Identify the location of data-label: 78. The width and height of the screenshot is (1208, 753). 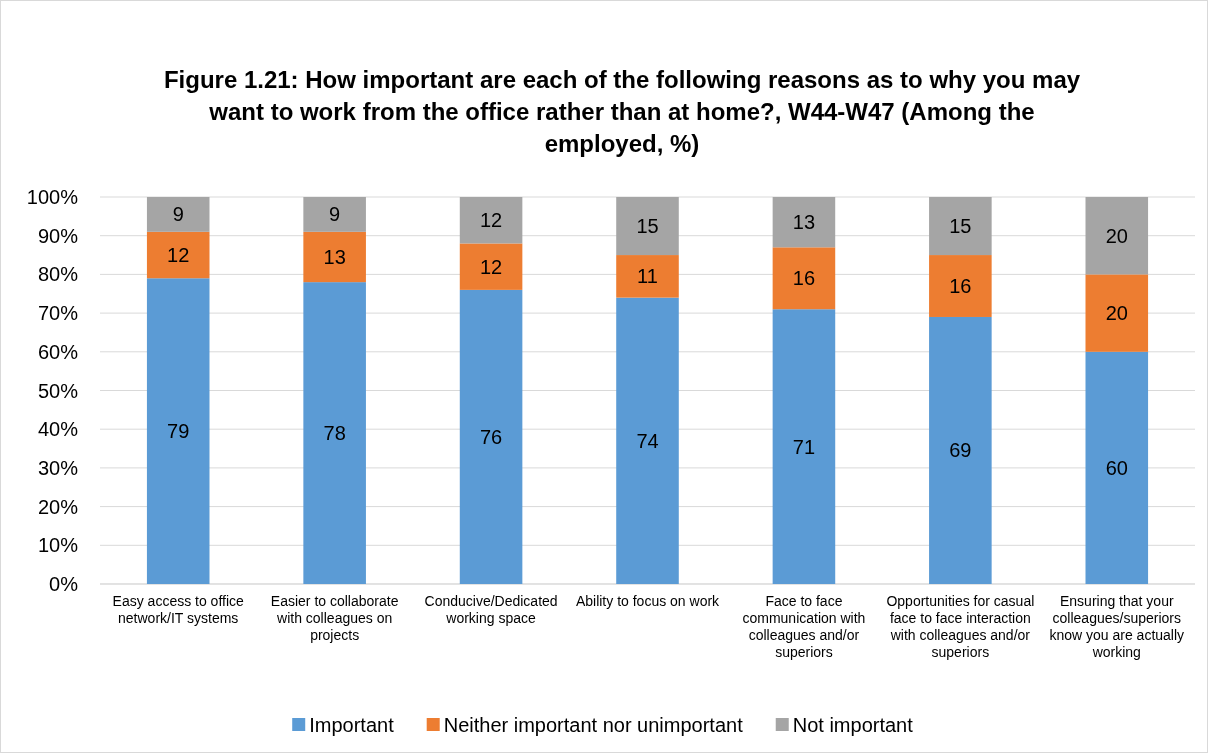
(334, 433).